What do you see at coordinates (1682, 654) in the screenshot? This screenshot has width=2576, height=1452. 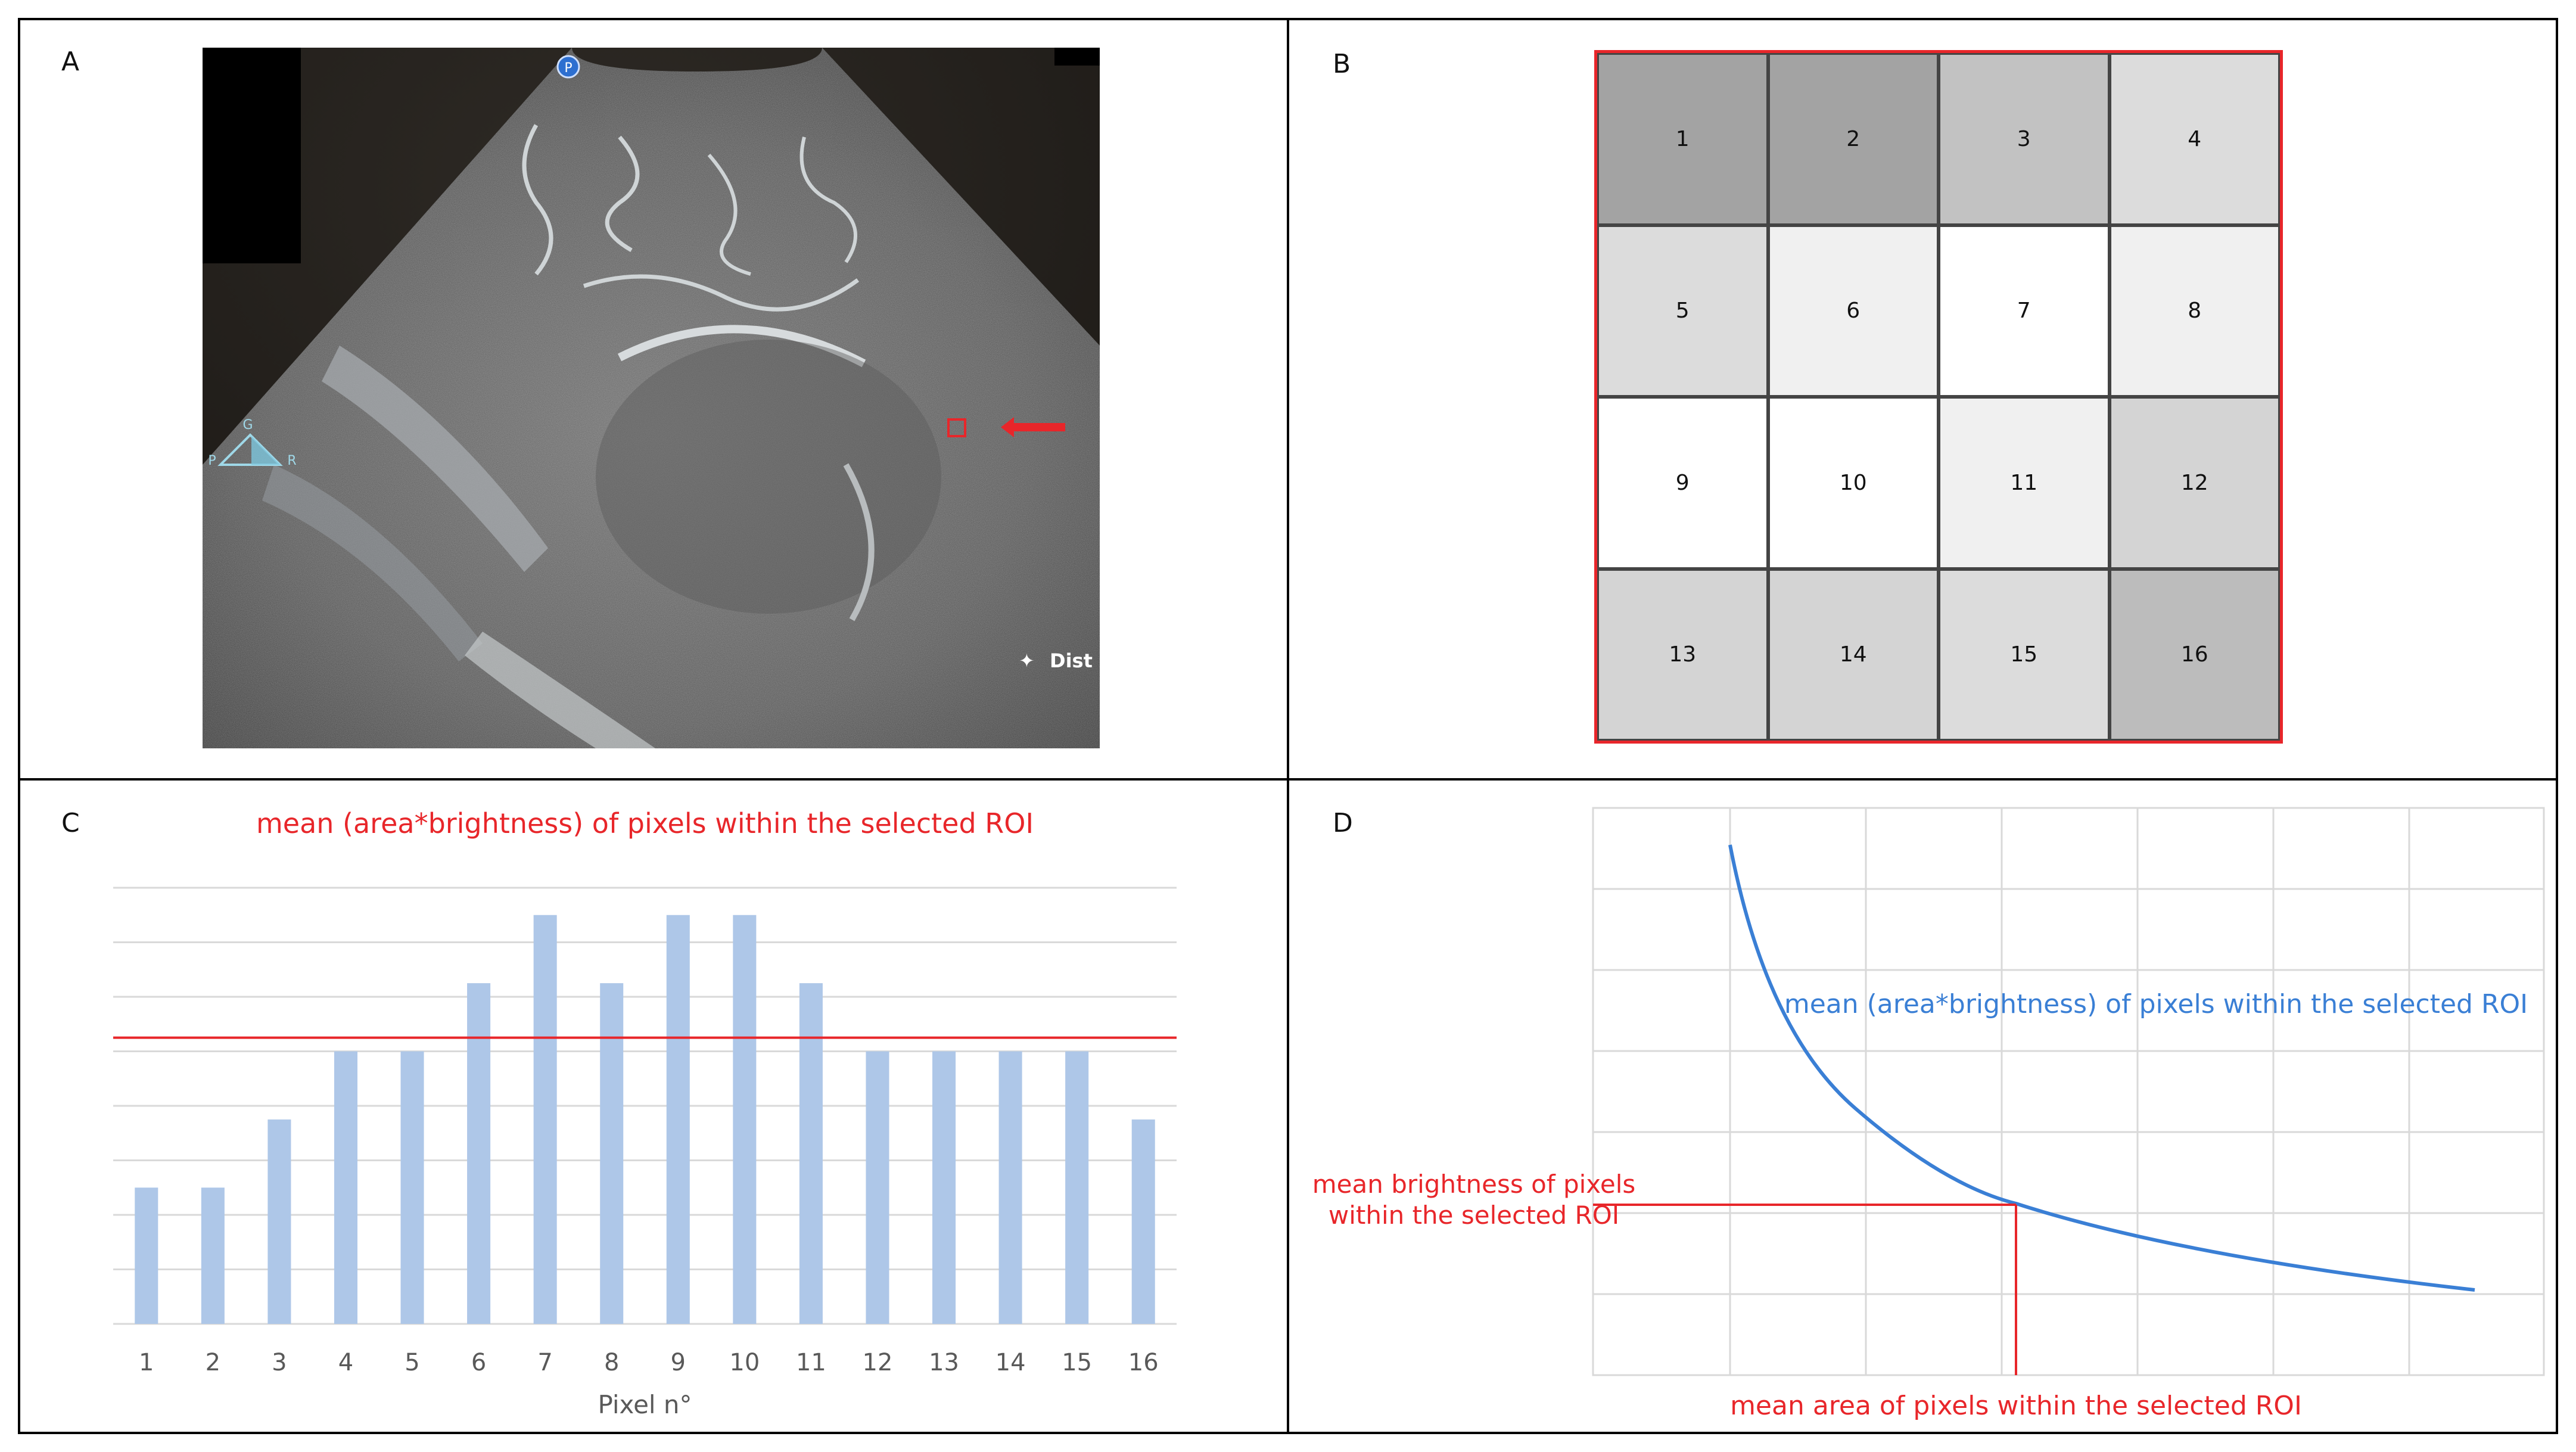 I see `roi-cell: 13` at bounding box center [1682, 654].